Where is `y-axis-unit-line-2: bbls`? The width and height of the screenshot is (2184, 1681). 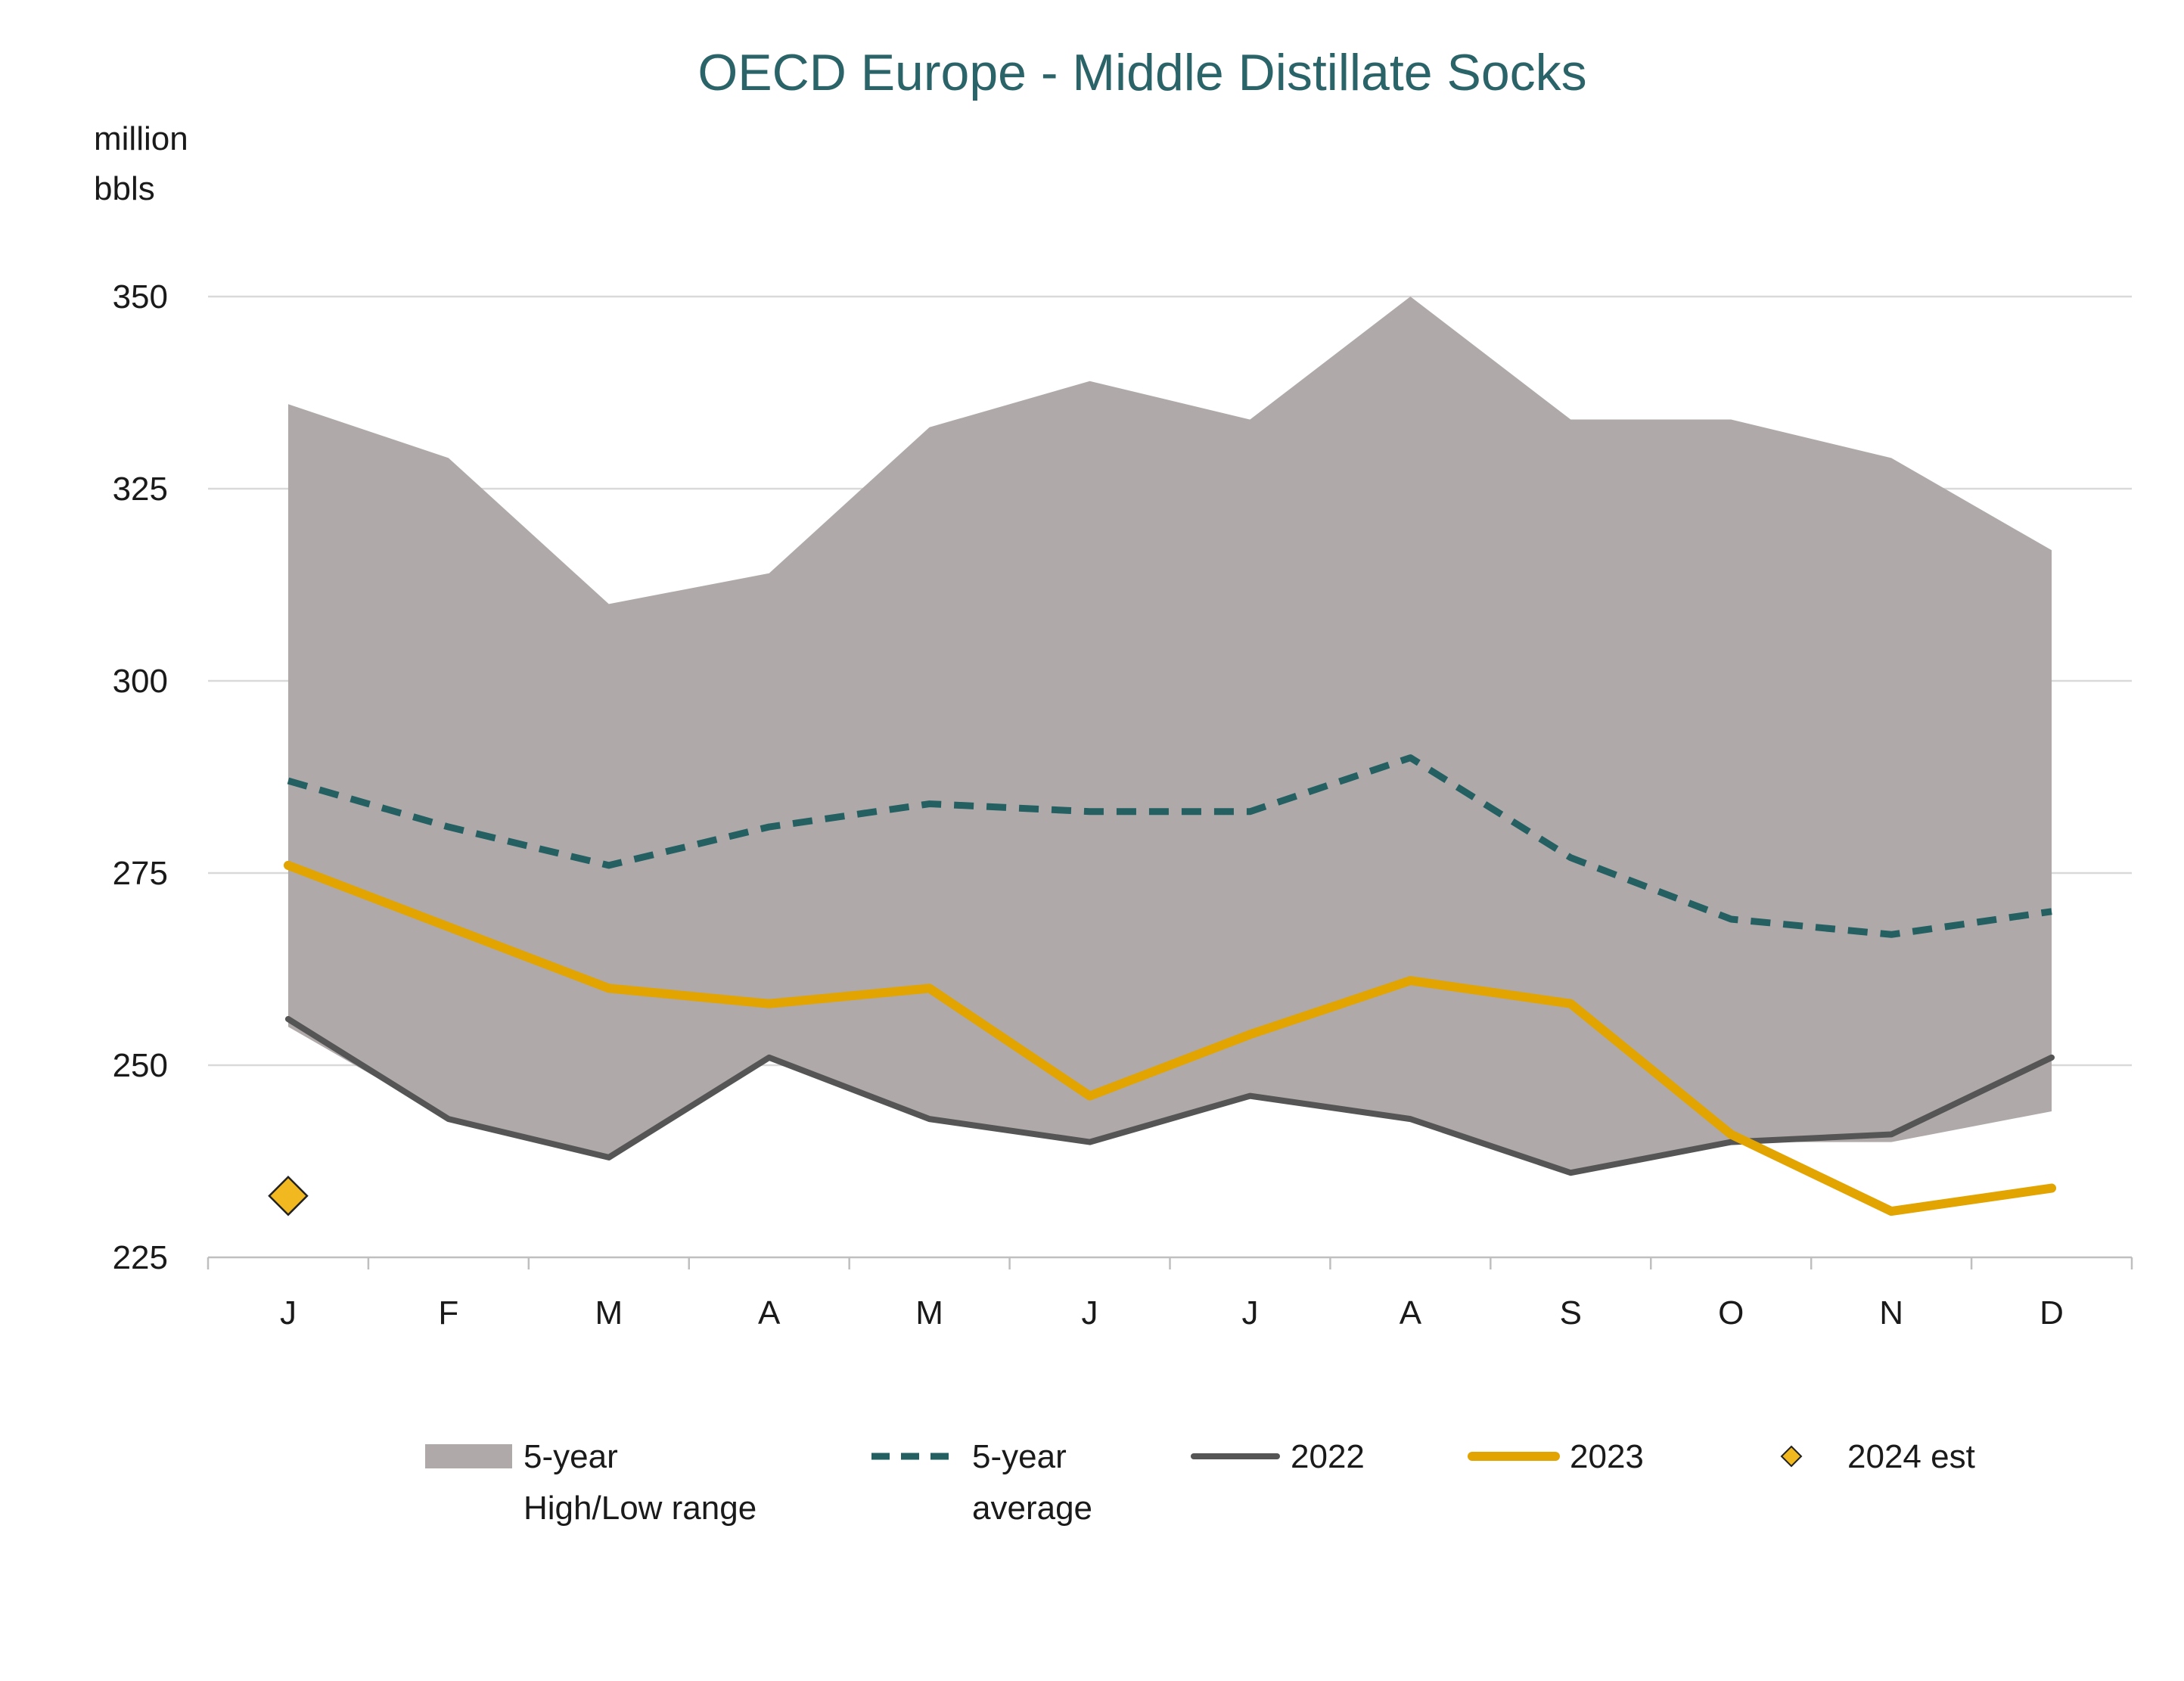 y-axis-unit-line-2: bbls is located at coordinates (124, 188).